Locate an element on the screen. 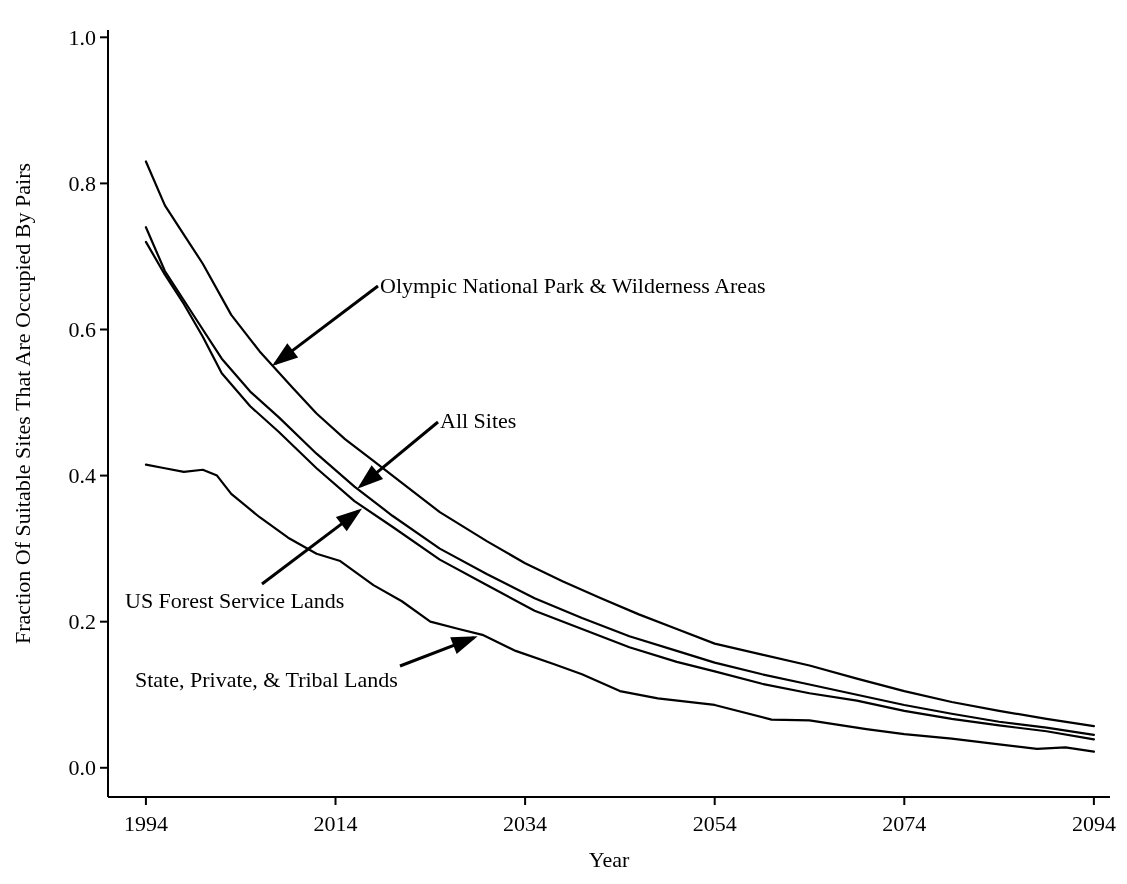 The image size is (1127, 884). annotation: State, Private, & Tribal Lands is located at coordinates (266, 679).